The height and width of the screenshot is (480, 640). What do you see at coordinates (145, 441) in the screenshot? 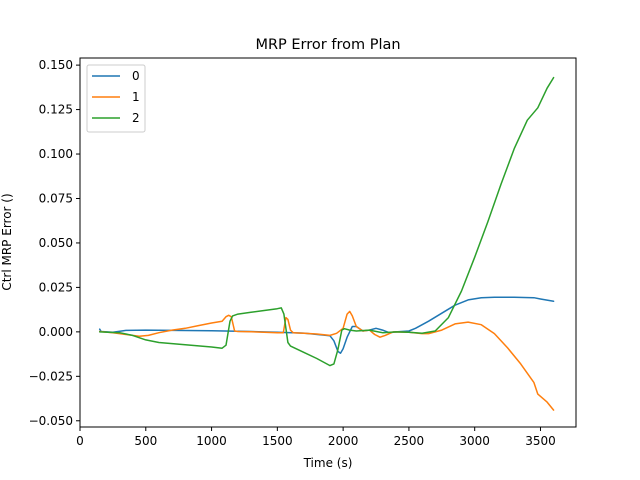
I see `x-tick-label: 500` at bounding box center [145, 441].